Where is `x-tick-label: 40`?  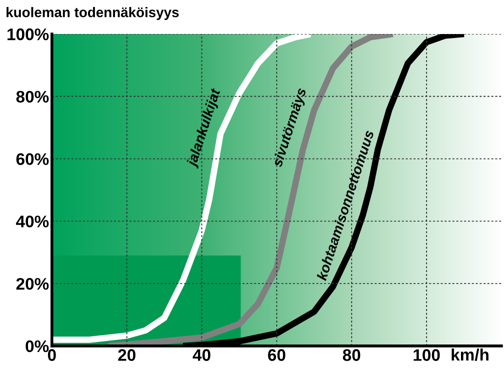
x-tick-label: 40 is located at coordinates (201, 355).